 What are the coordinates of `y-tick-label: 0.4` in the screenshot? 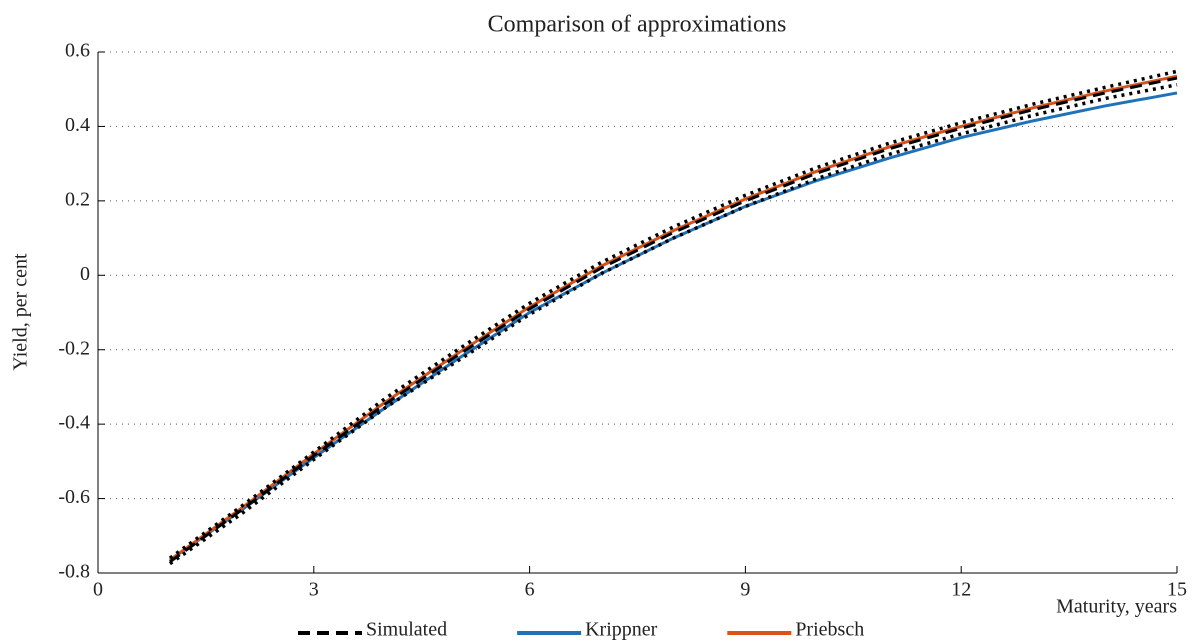 It's located at (77, 125).